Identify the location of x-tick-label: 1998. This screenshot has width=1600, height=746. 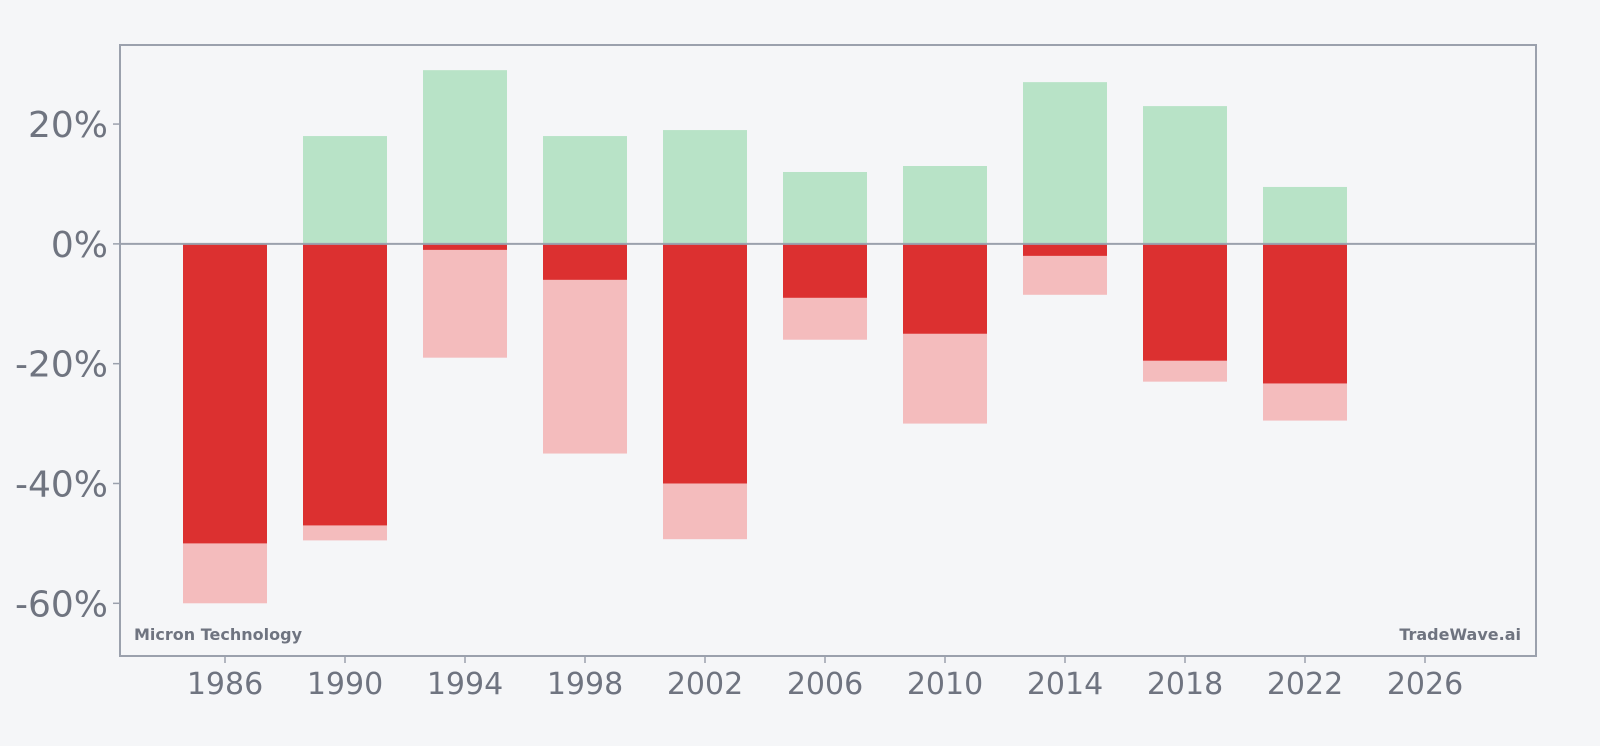
(585, 684).